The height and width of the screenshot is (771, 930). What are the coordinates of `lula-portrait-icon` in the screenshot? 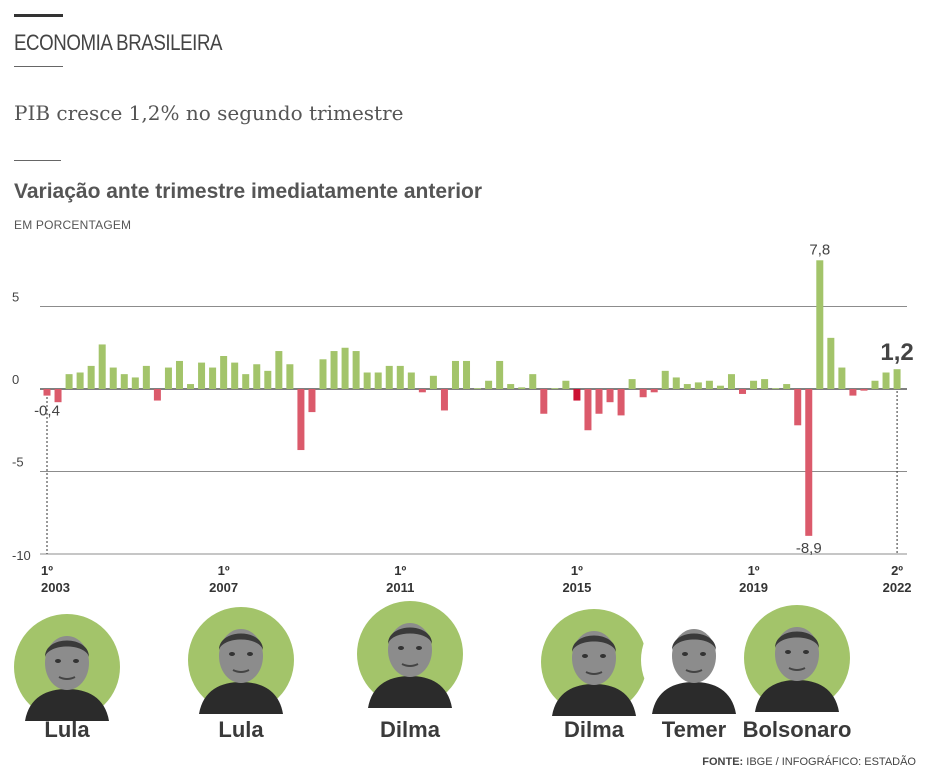 It's located at (67, 667).